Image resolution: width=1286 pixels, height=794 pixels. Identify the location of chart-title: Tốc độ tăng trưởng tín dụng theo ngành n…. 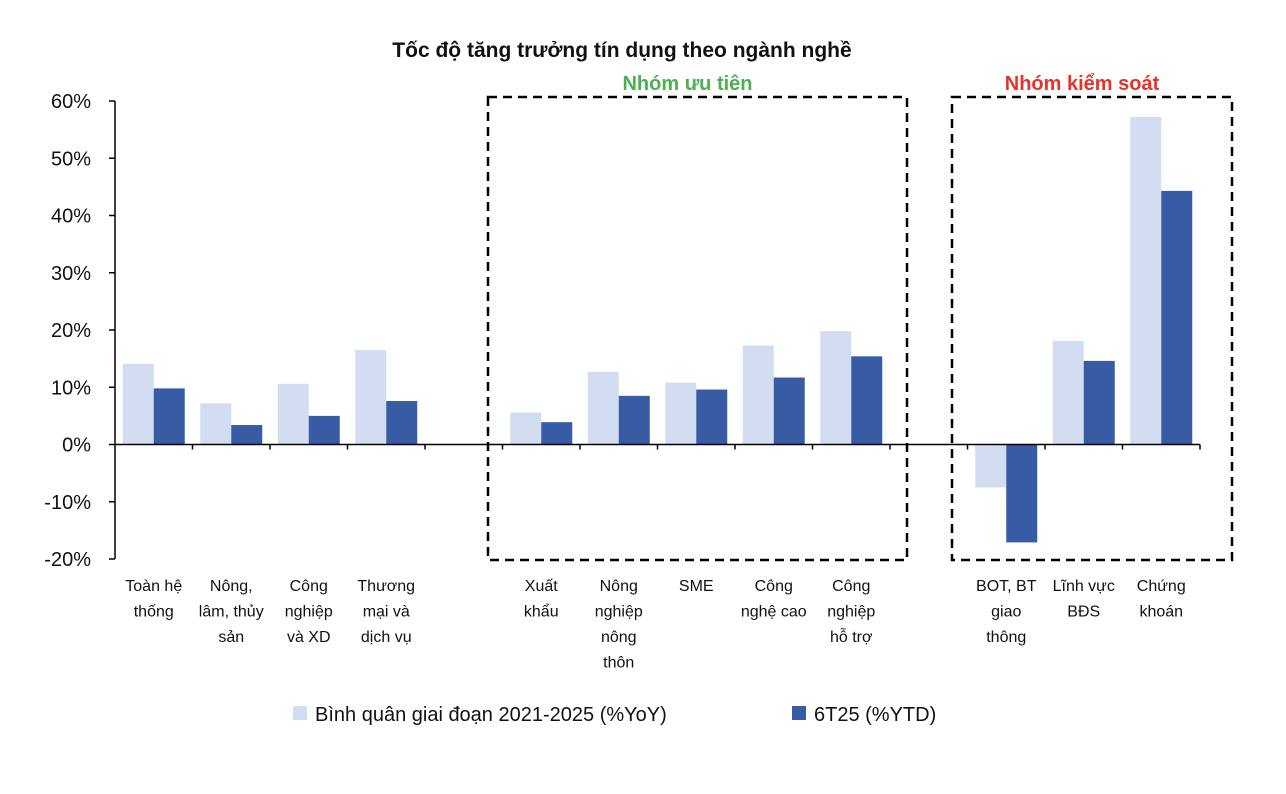
(621, 50).